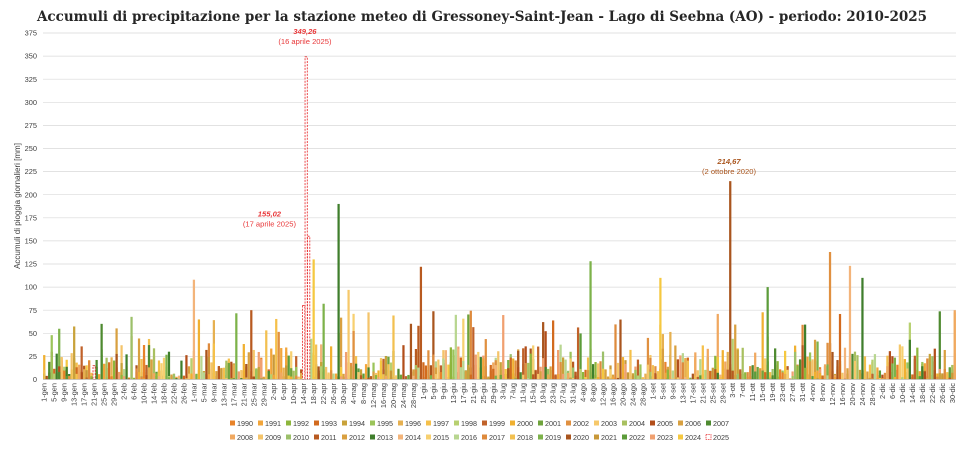  What do you see at coordinates (413, 395) in the screenshot?
I see `x-tick-label: 28-mag` at bounding box center [413, 395].